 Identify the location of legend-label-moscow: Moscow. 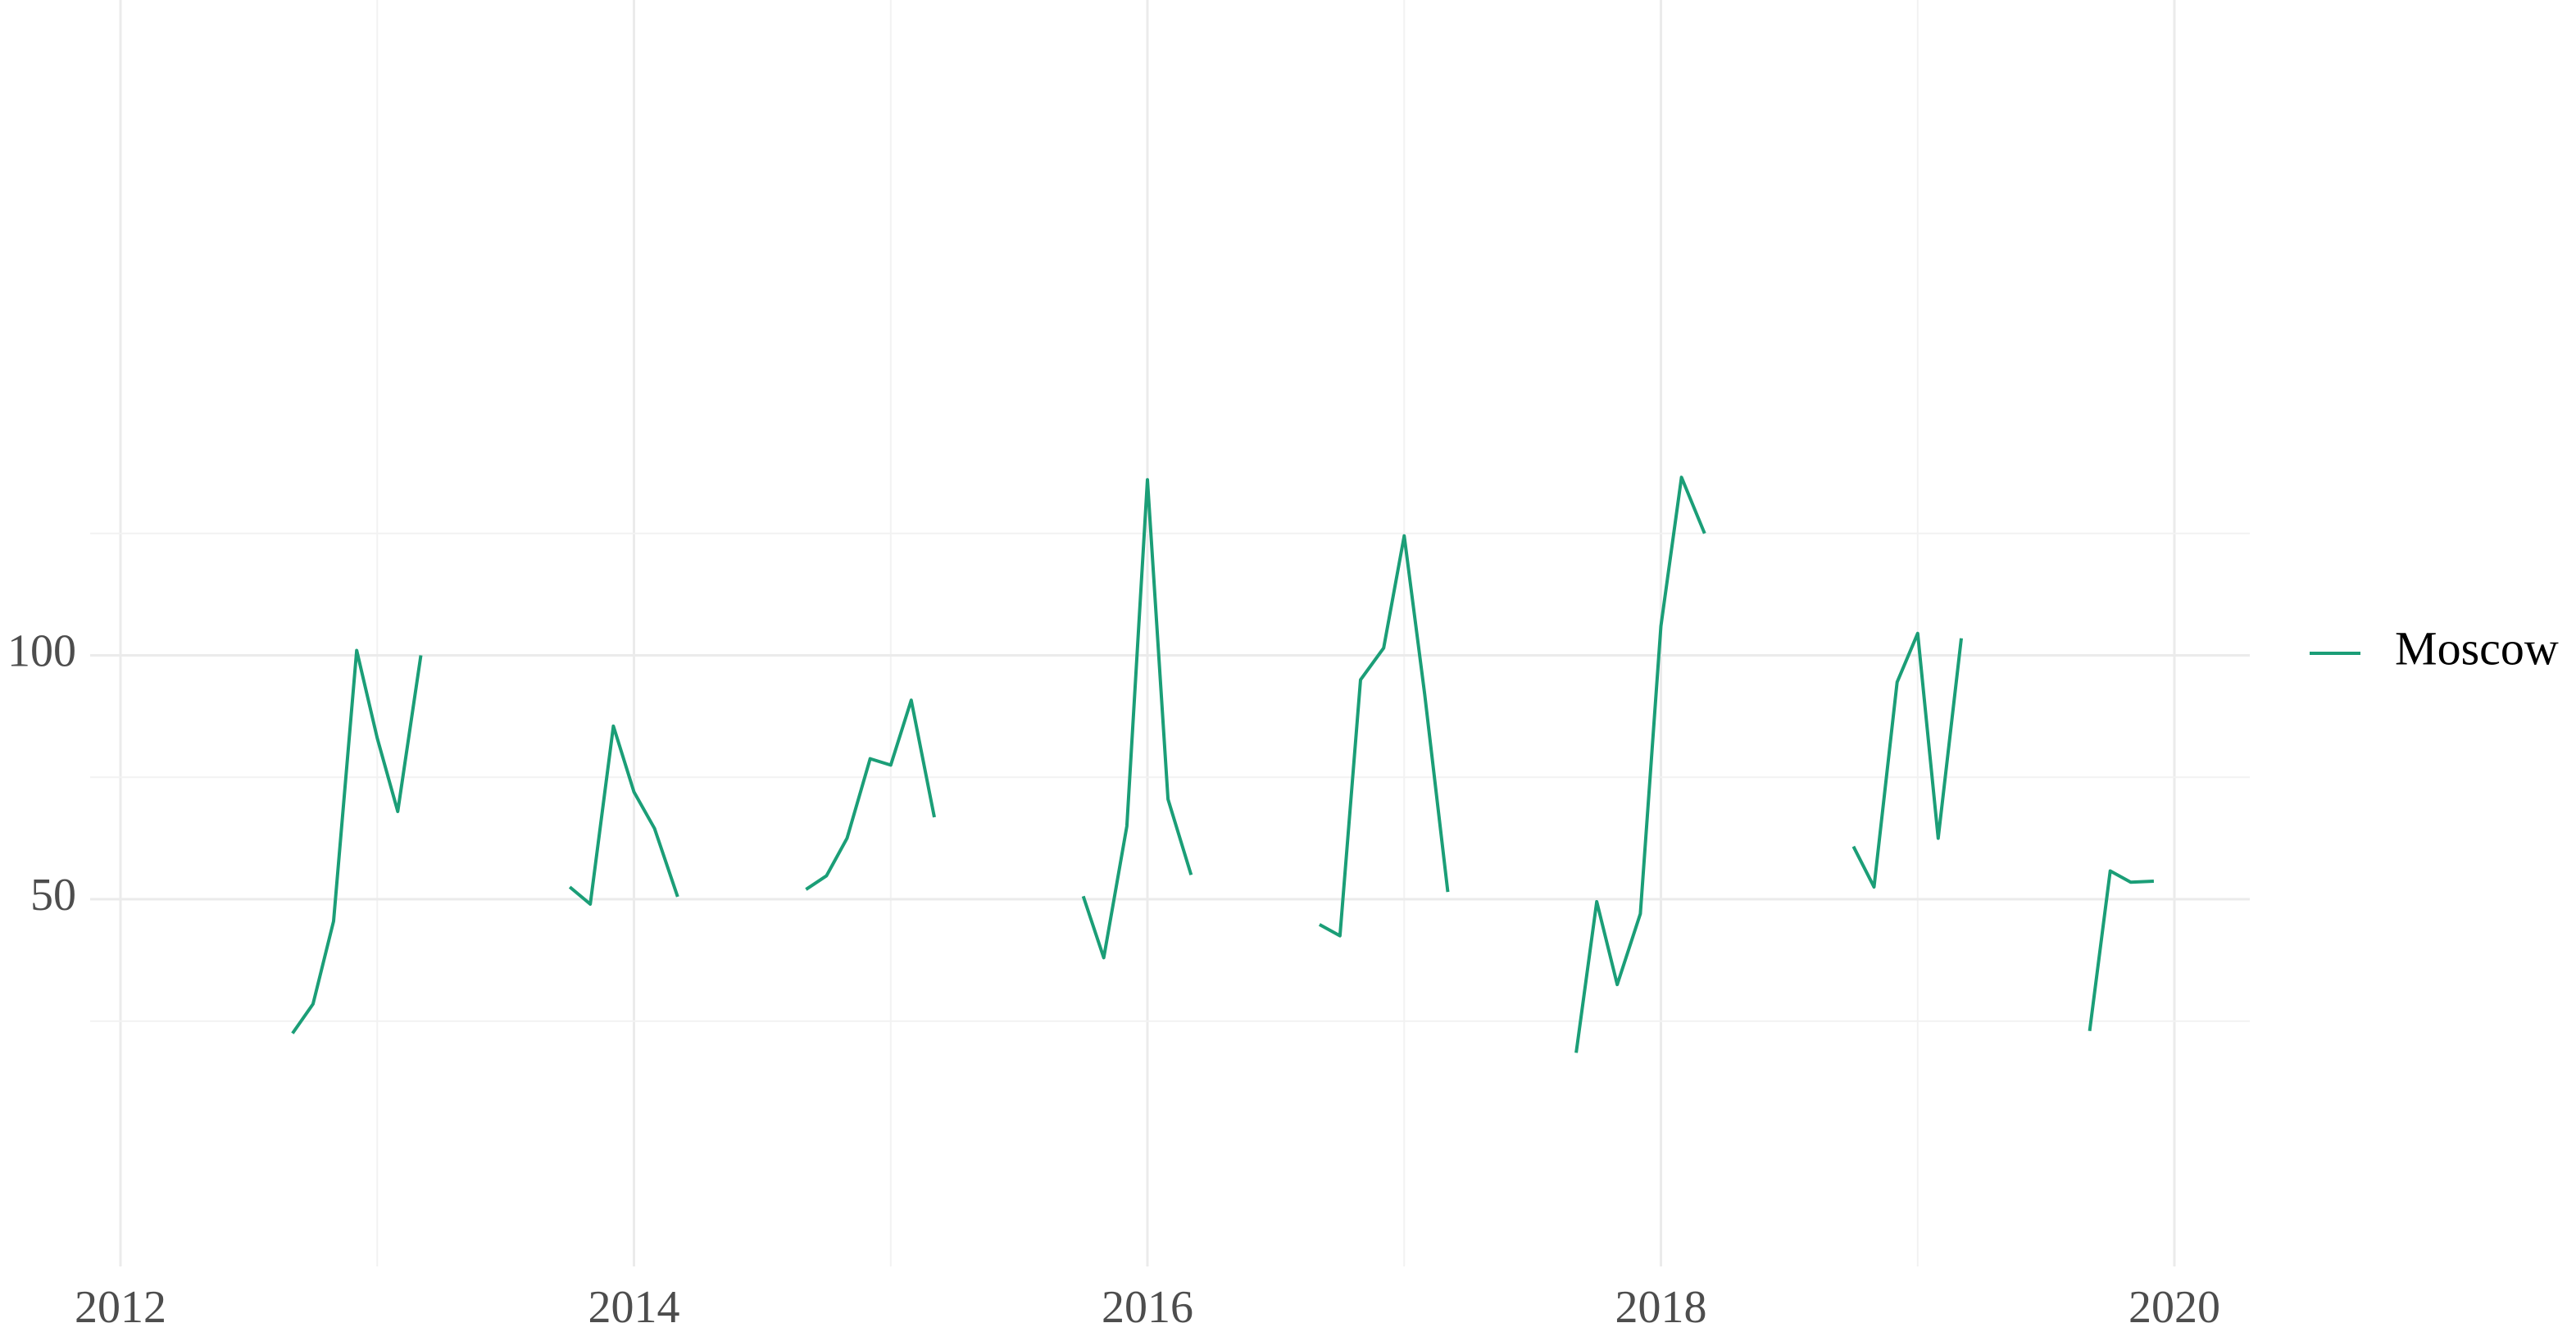
(2477, 648).